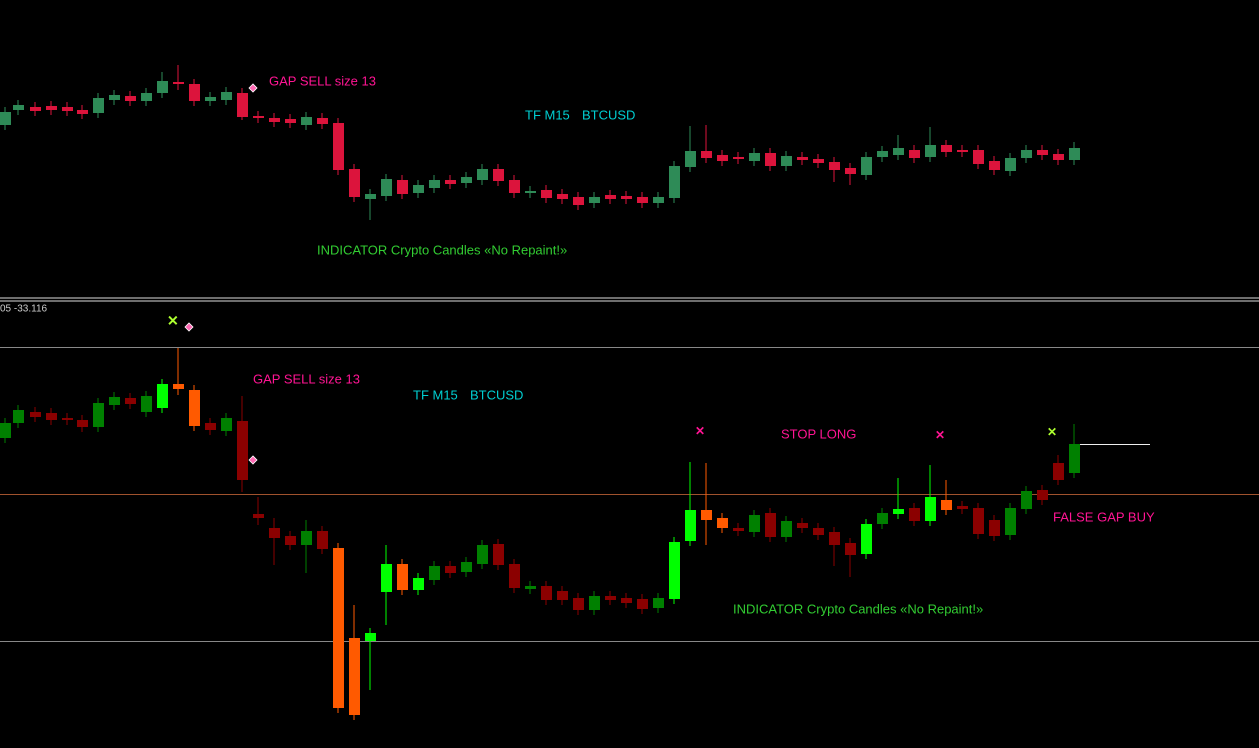 This screenshot has width=1259, height=748. What do you see at coordinates (306, 378) in the screenshot?
I see `gap-label: GAP SELL size 13` at bounding box center [306, 378].